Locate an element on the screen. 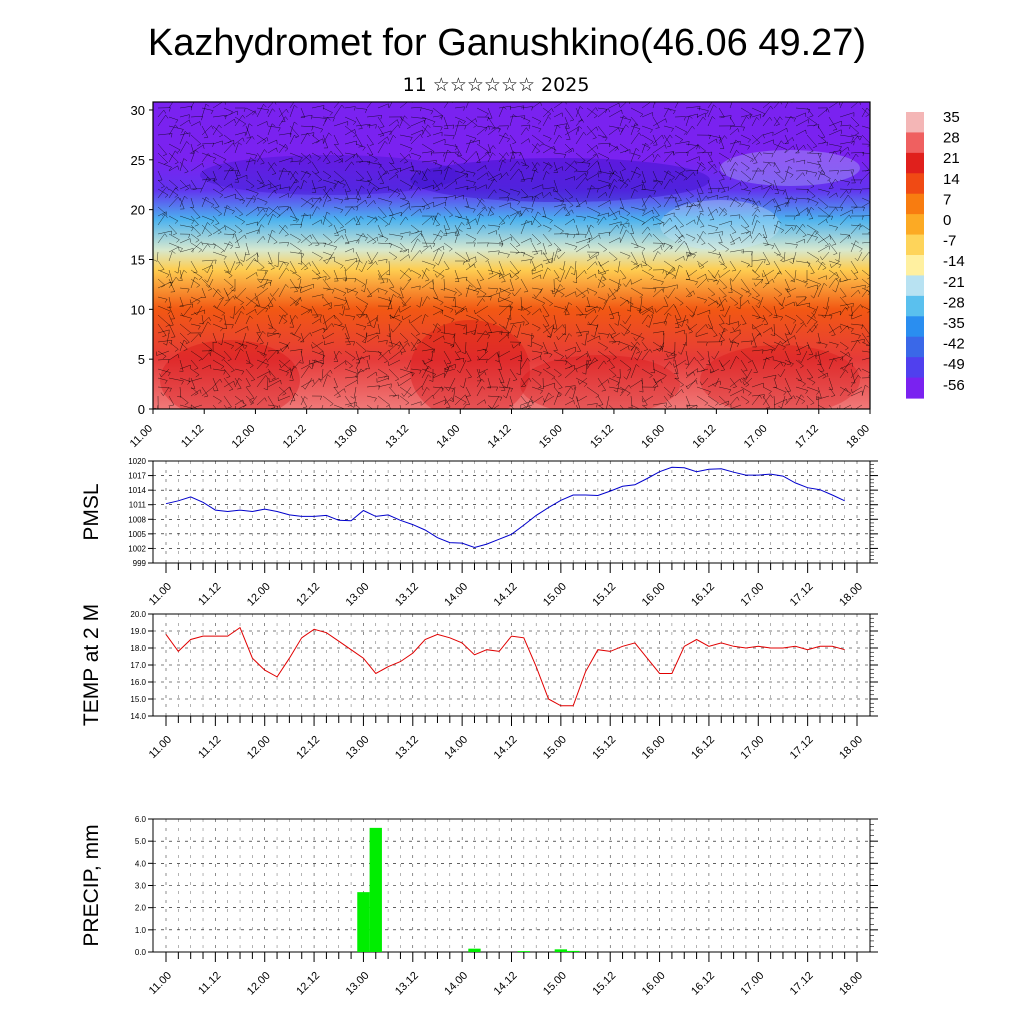 The image size is (1024, 1024). x-tick-label: 17.12 is located at coordinates (807, 437).